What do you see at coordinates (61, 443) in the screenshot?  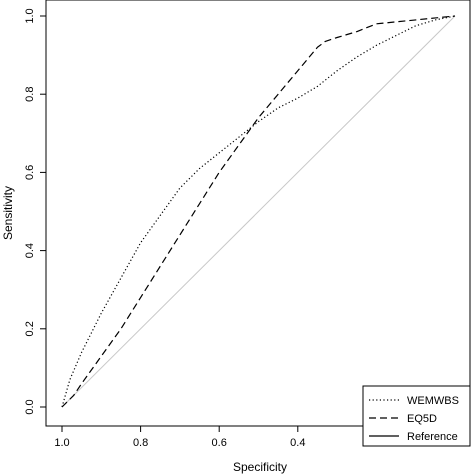 I see `x-tick-label: 1.0` at bounding box center [61, 443].